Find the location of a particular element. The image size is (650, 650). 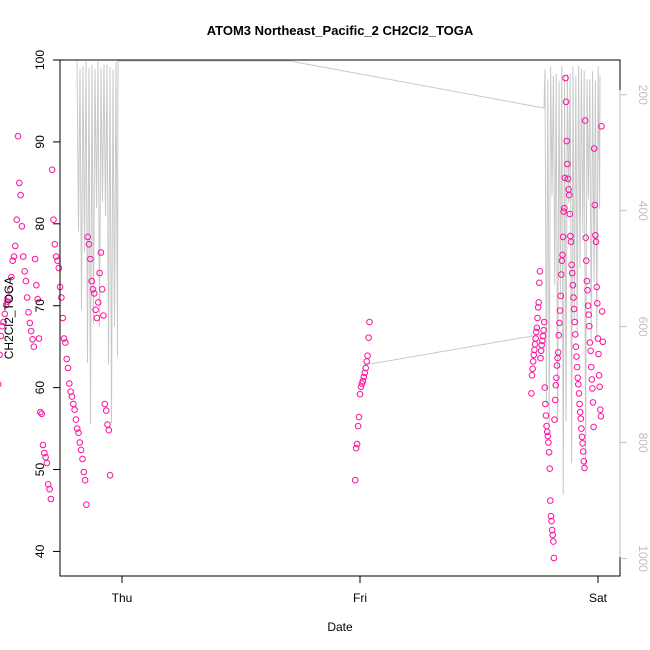

y-axis-label: CH2Cl2_TOGA is located at coordinates (9, 318).